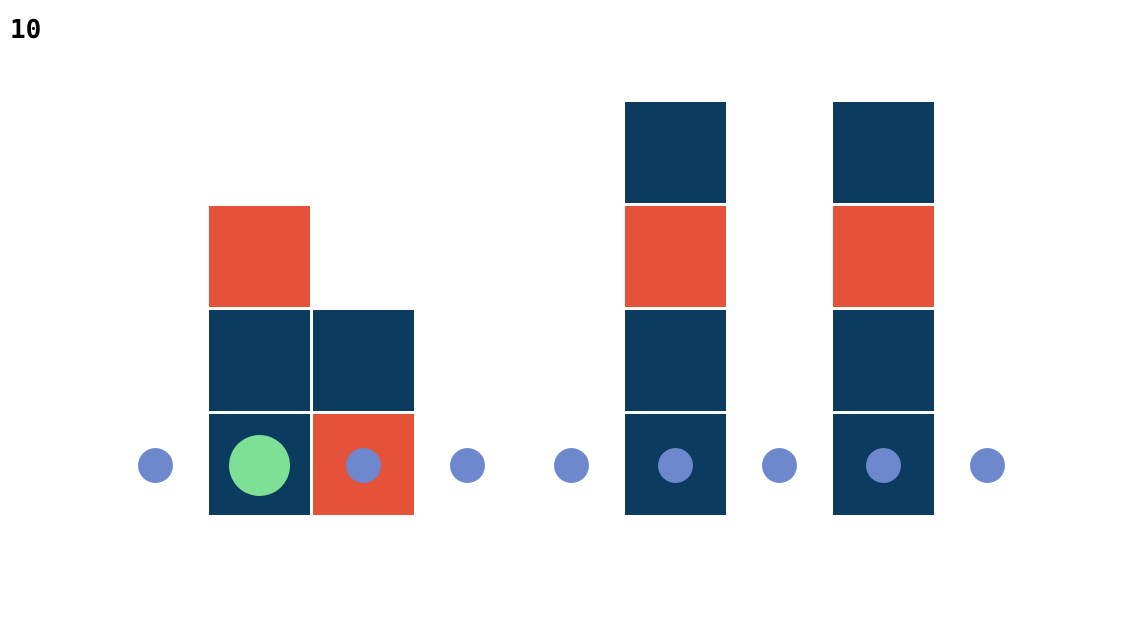 This screenshot has width=1140, height=620. What do you see at coordinates (259, 465) in the screenshot?
I see `player-ball` at bounding box center [259, 465].